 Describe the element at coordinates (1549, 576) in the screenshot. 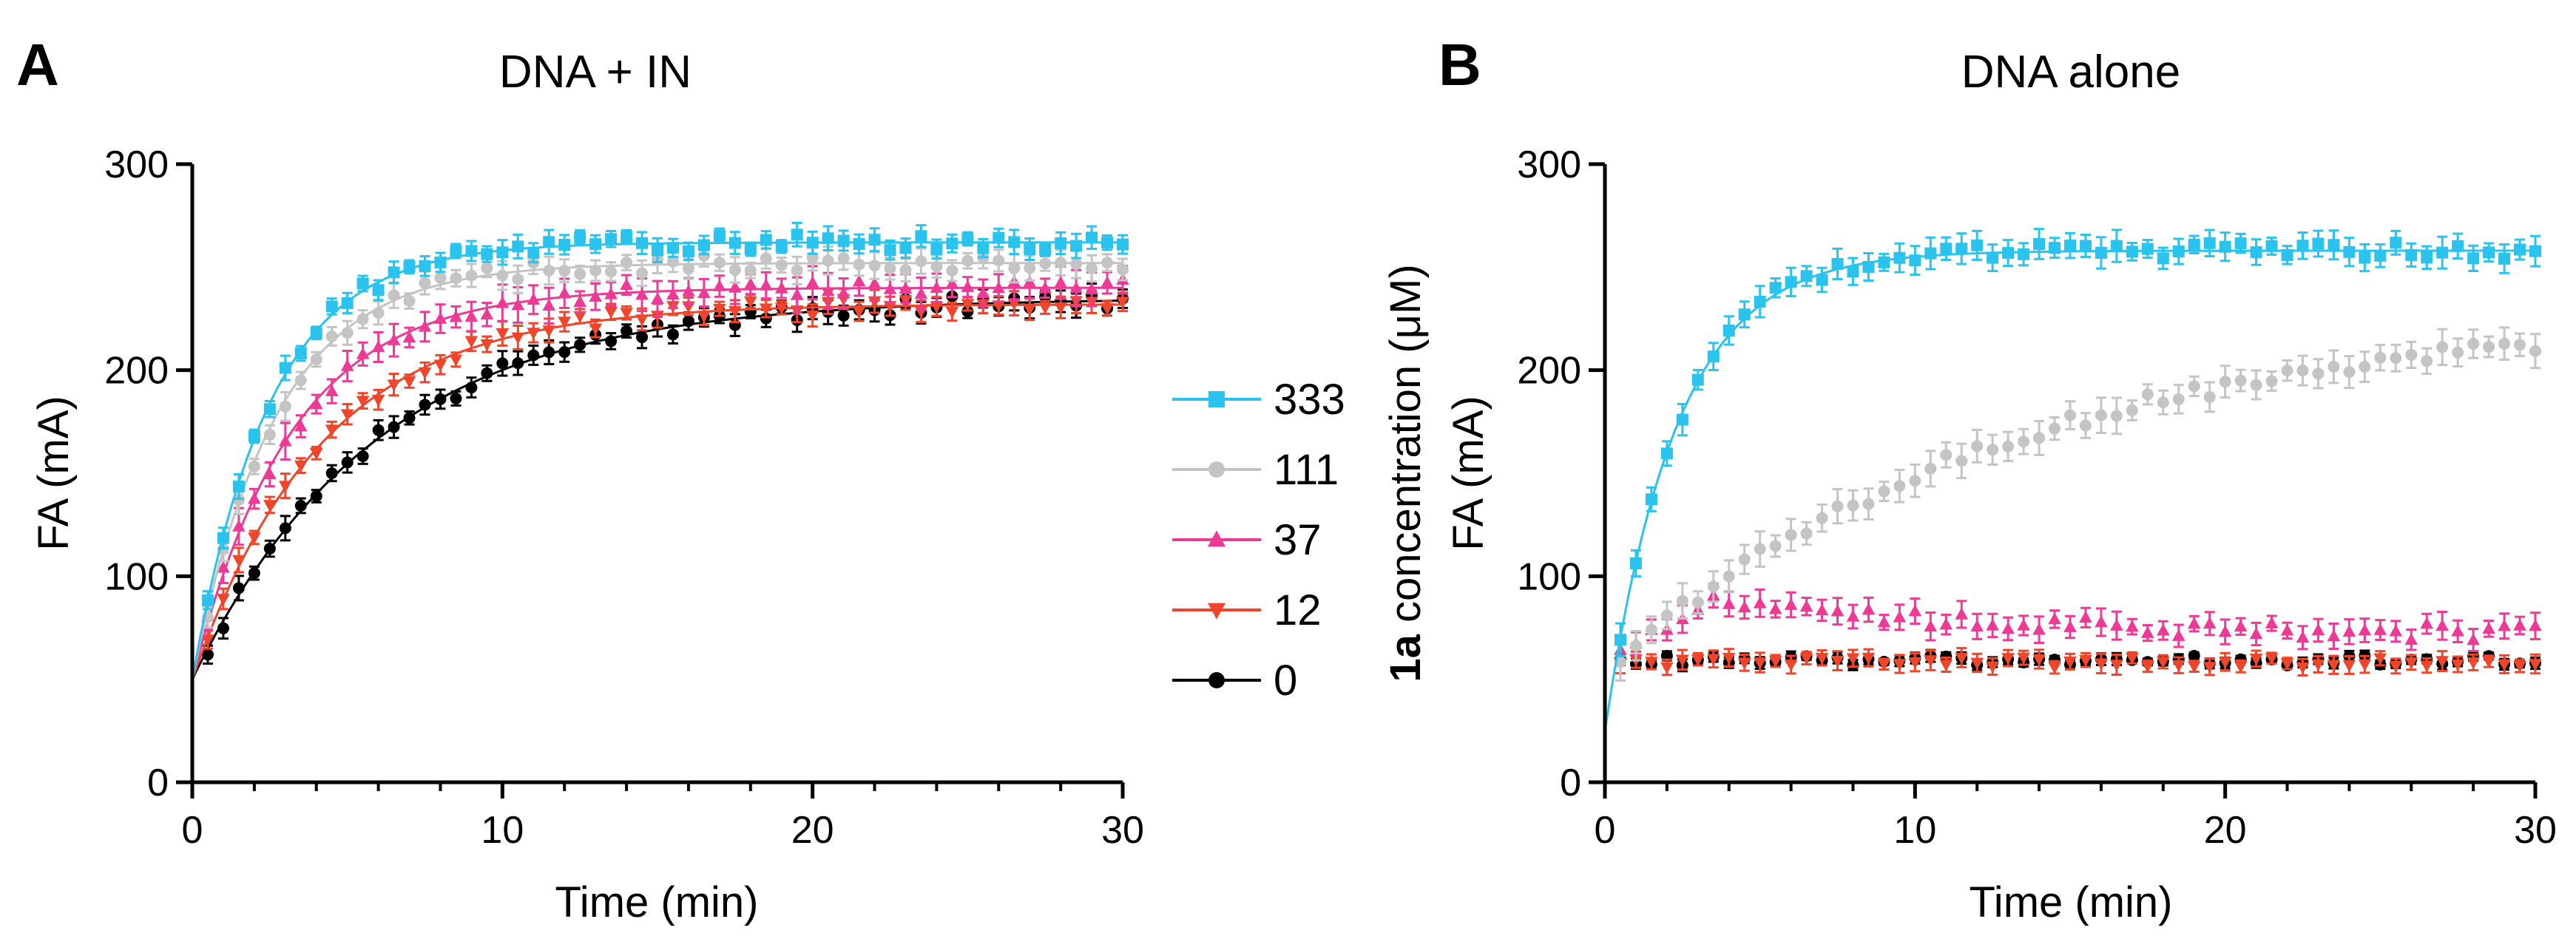

I see `panel-b-y-tick-label: 100` at that location.